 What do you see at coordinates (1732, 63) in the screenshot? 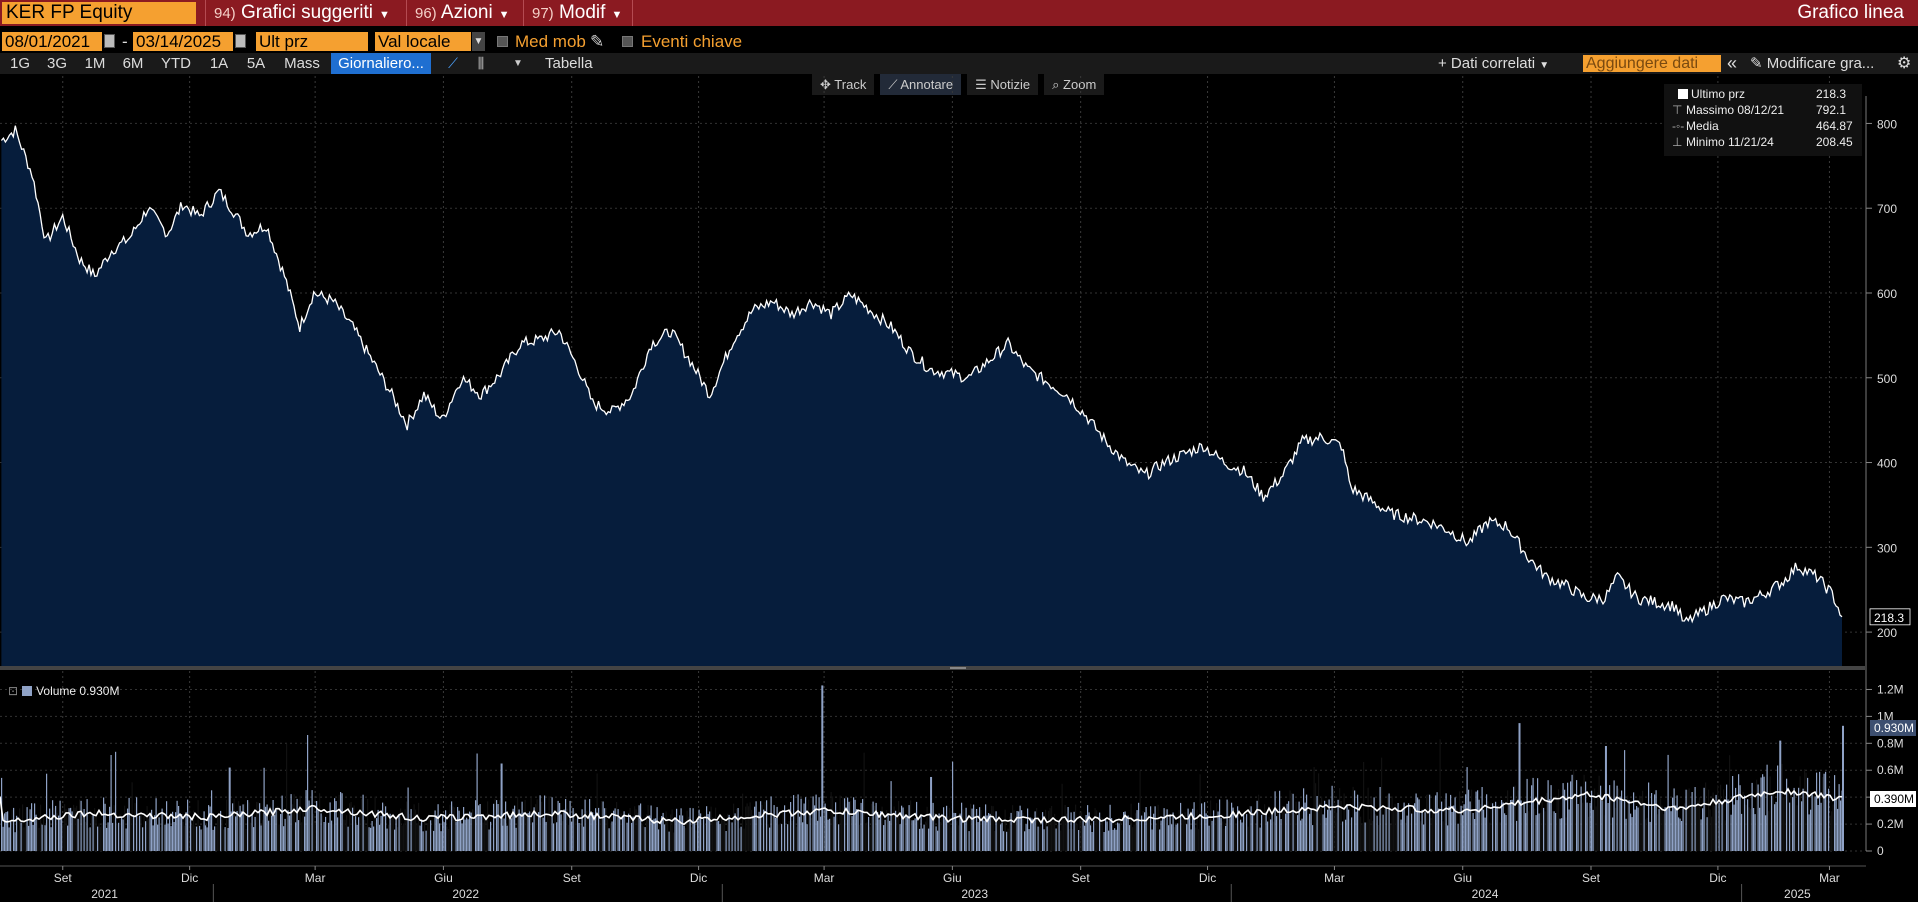
I see `collapse-icon: «` at bounding box center [1732, 63].